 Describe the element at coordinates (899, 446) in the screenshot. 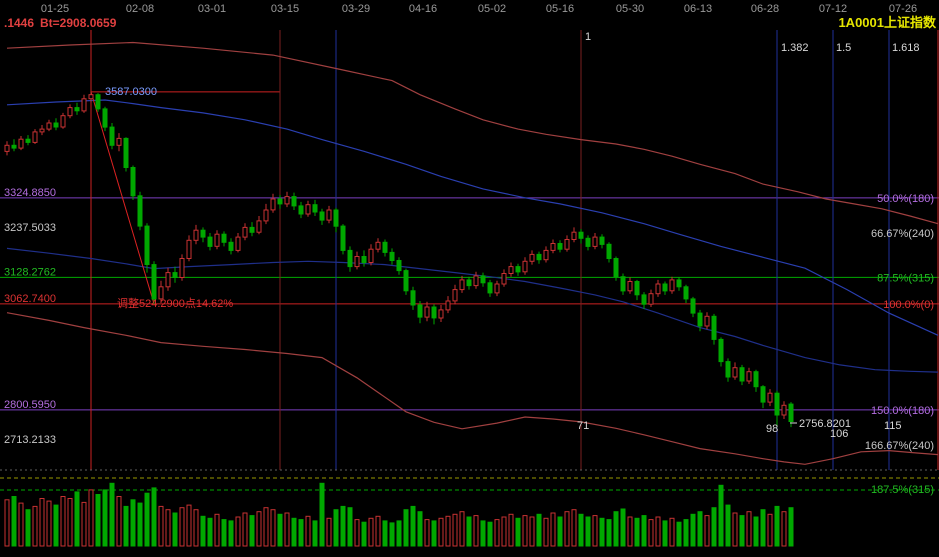

I see `fib-label: 166.67%(240)` at that location.